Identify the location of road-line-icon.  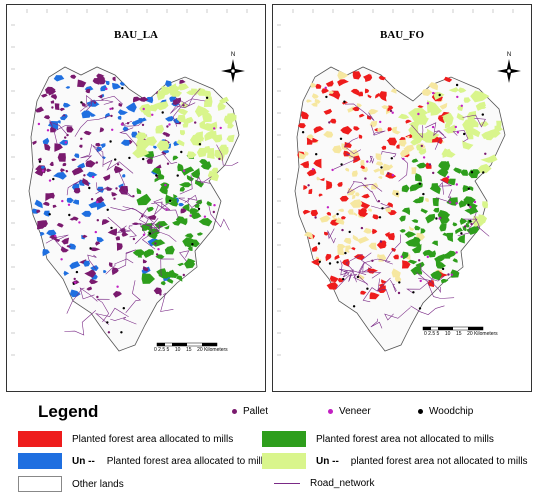
(287, 483).